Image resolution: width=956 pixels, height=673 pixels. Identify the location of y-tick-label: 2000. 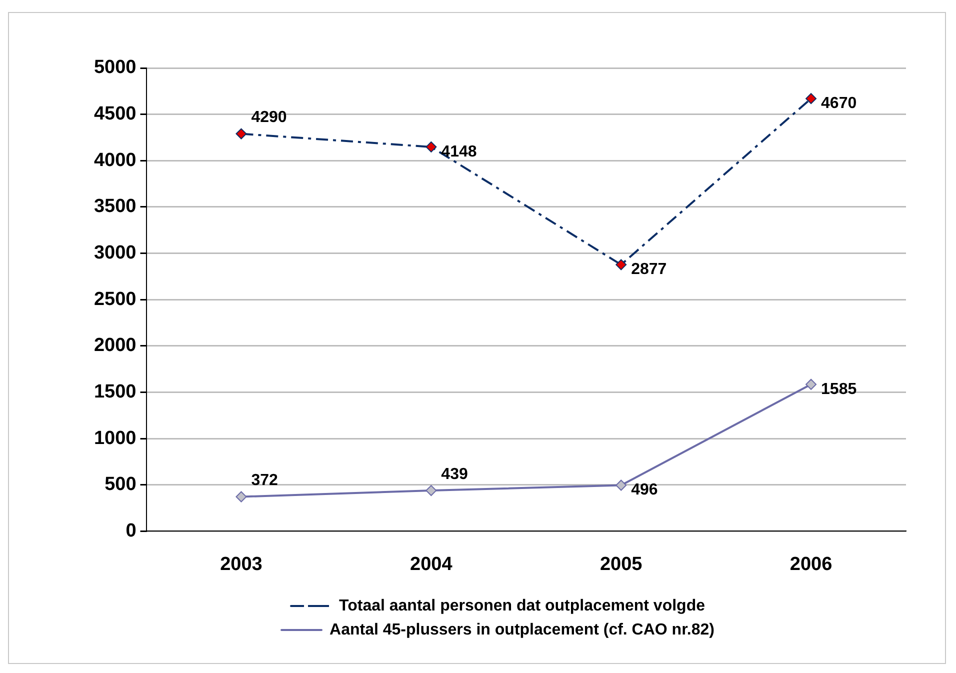
(115, 345).